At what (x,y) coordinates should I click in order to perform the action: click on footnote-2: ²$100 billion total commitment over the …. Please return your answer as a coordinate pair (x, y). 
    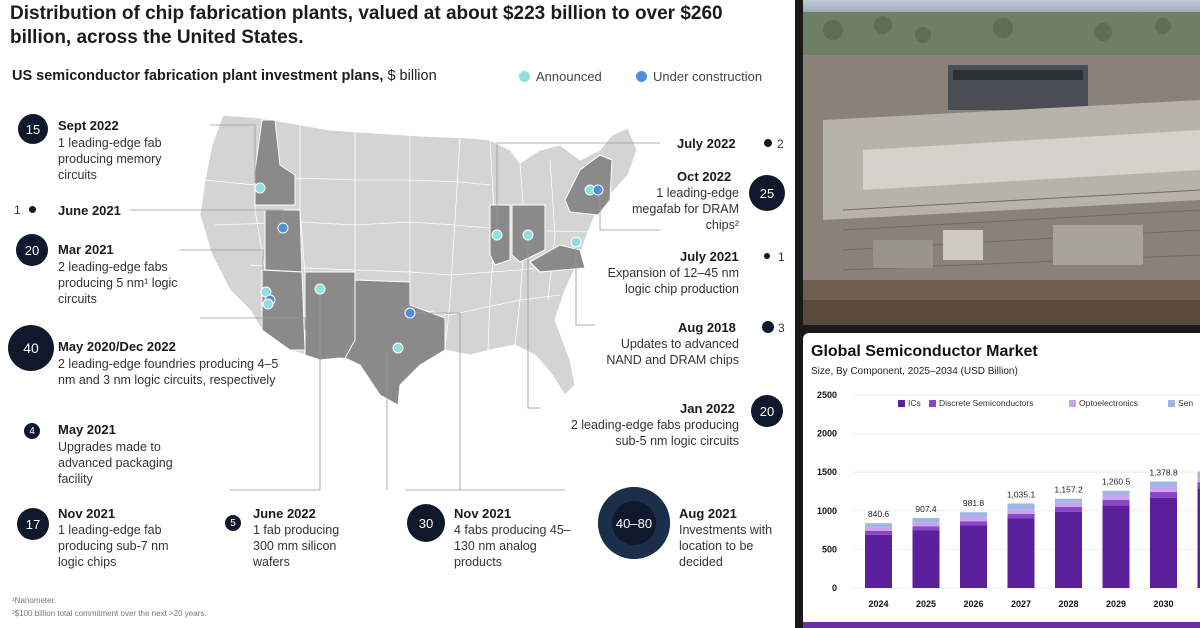
    Looking at the image, I should click on (109, 613).